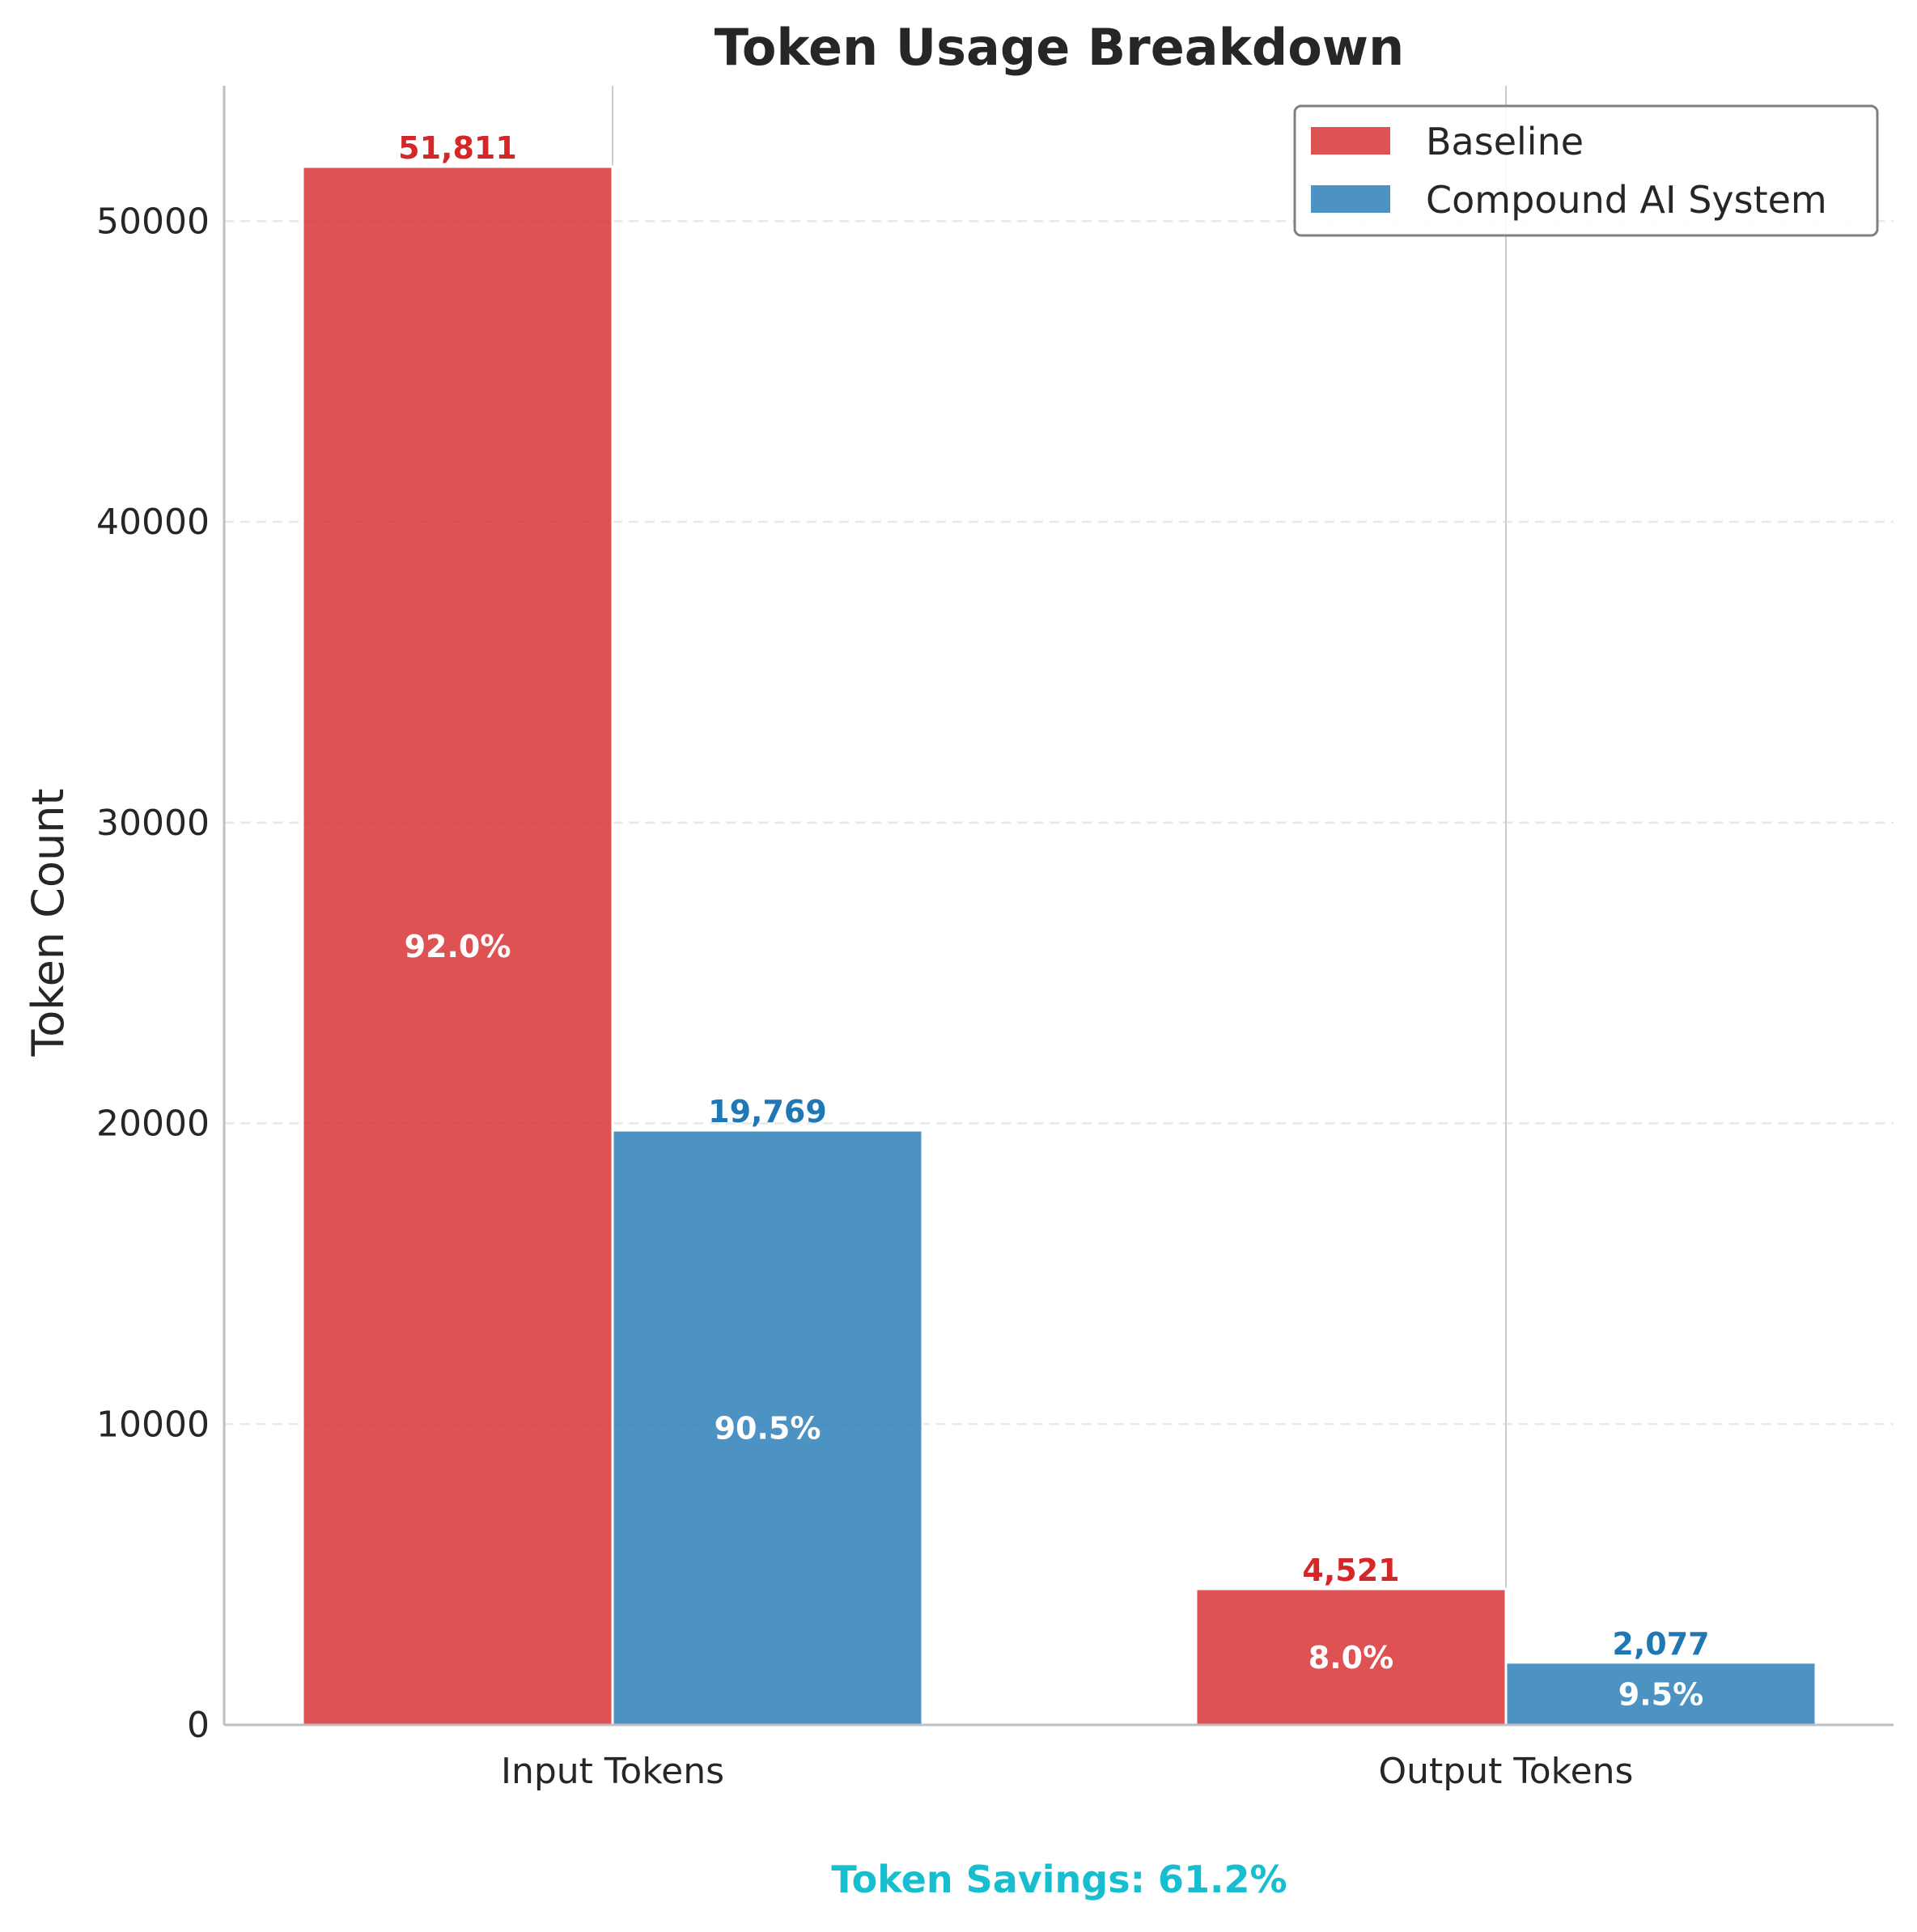 The width and height of the screenshot is (1917, 1932). I want to click on legend: Baseline Compound AI System, so click(1586, 170).